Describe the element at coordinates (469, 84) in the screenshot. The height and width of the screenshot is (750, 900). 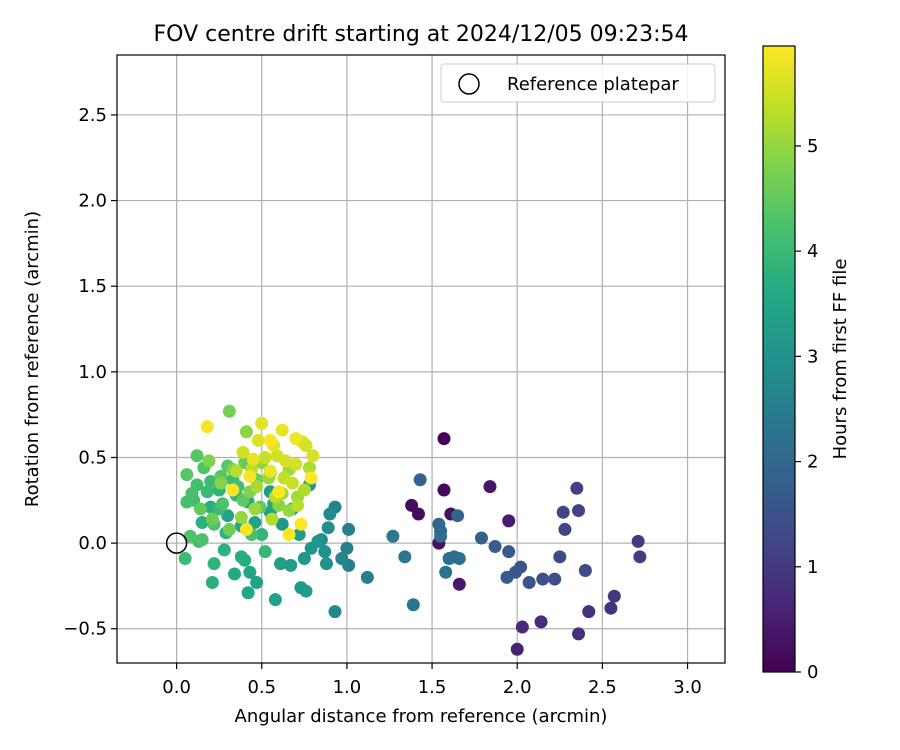
I see `legend-marker` at that location.